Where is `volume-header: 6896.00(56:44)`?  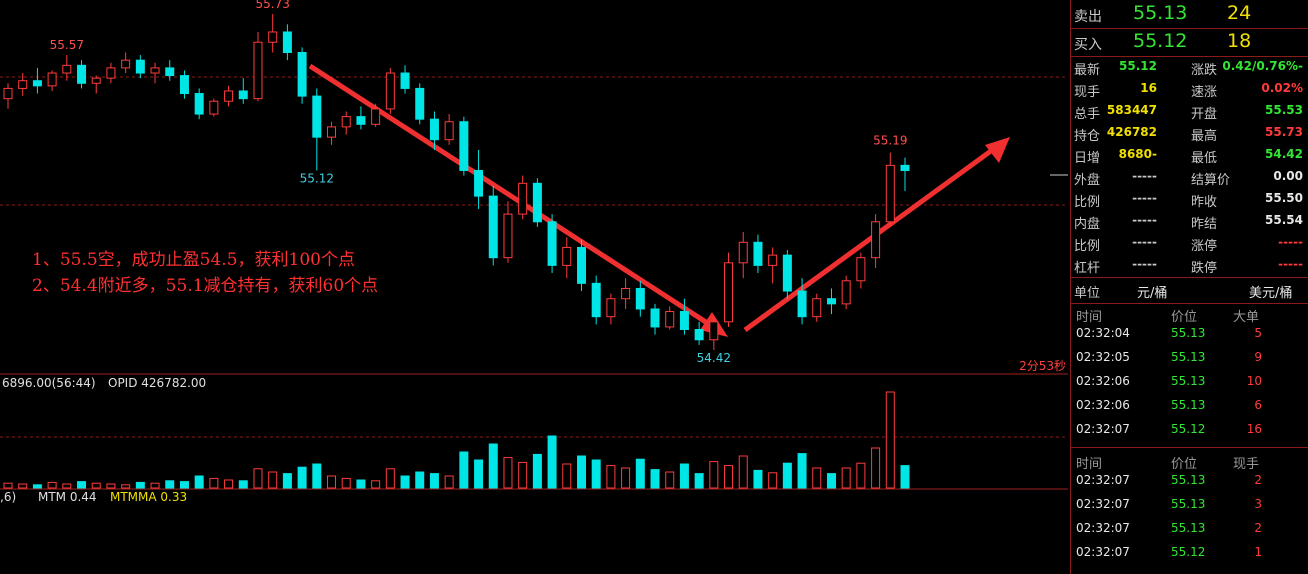 volume-header: 6896.00(56:44) is located at coordinates (49, 383).